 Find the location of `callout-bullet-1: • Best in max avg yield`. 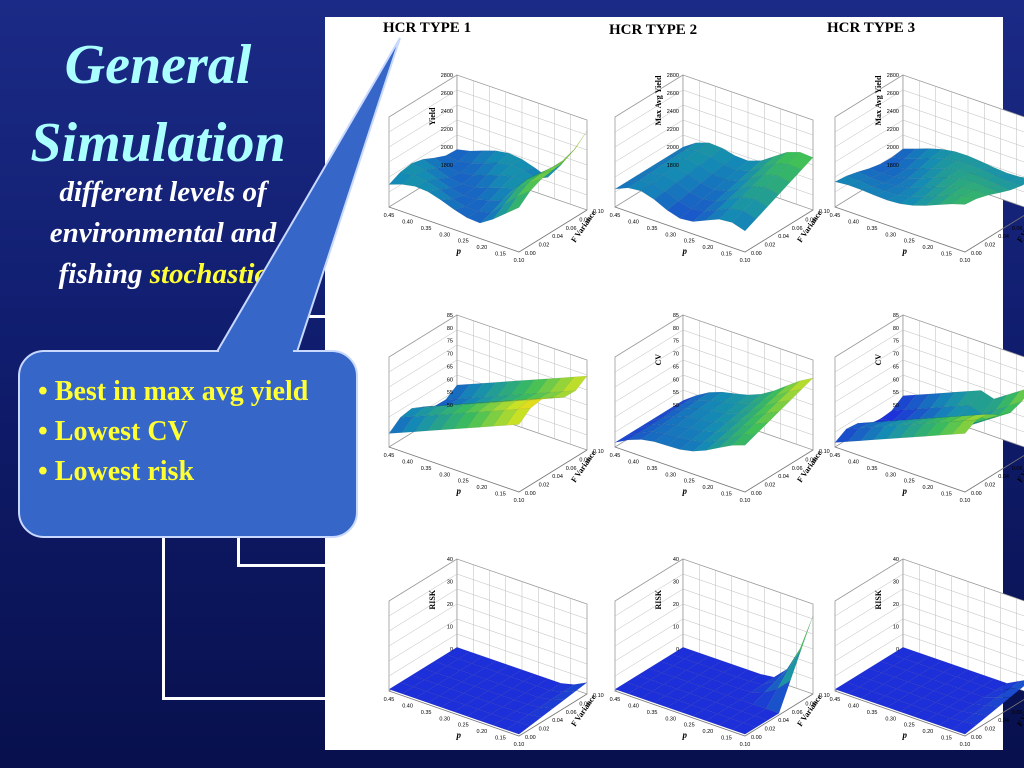

callout-bullet-1: • Best in max avg yield is located at coordinates (173, 391).